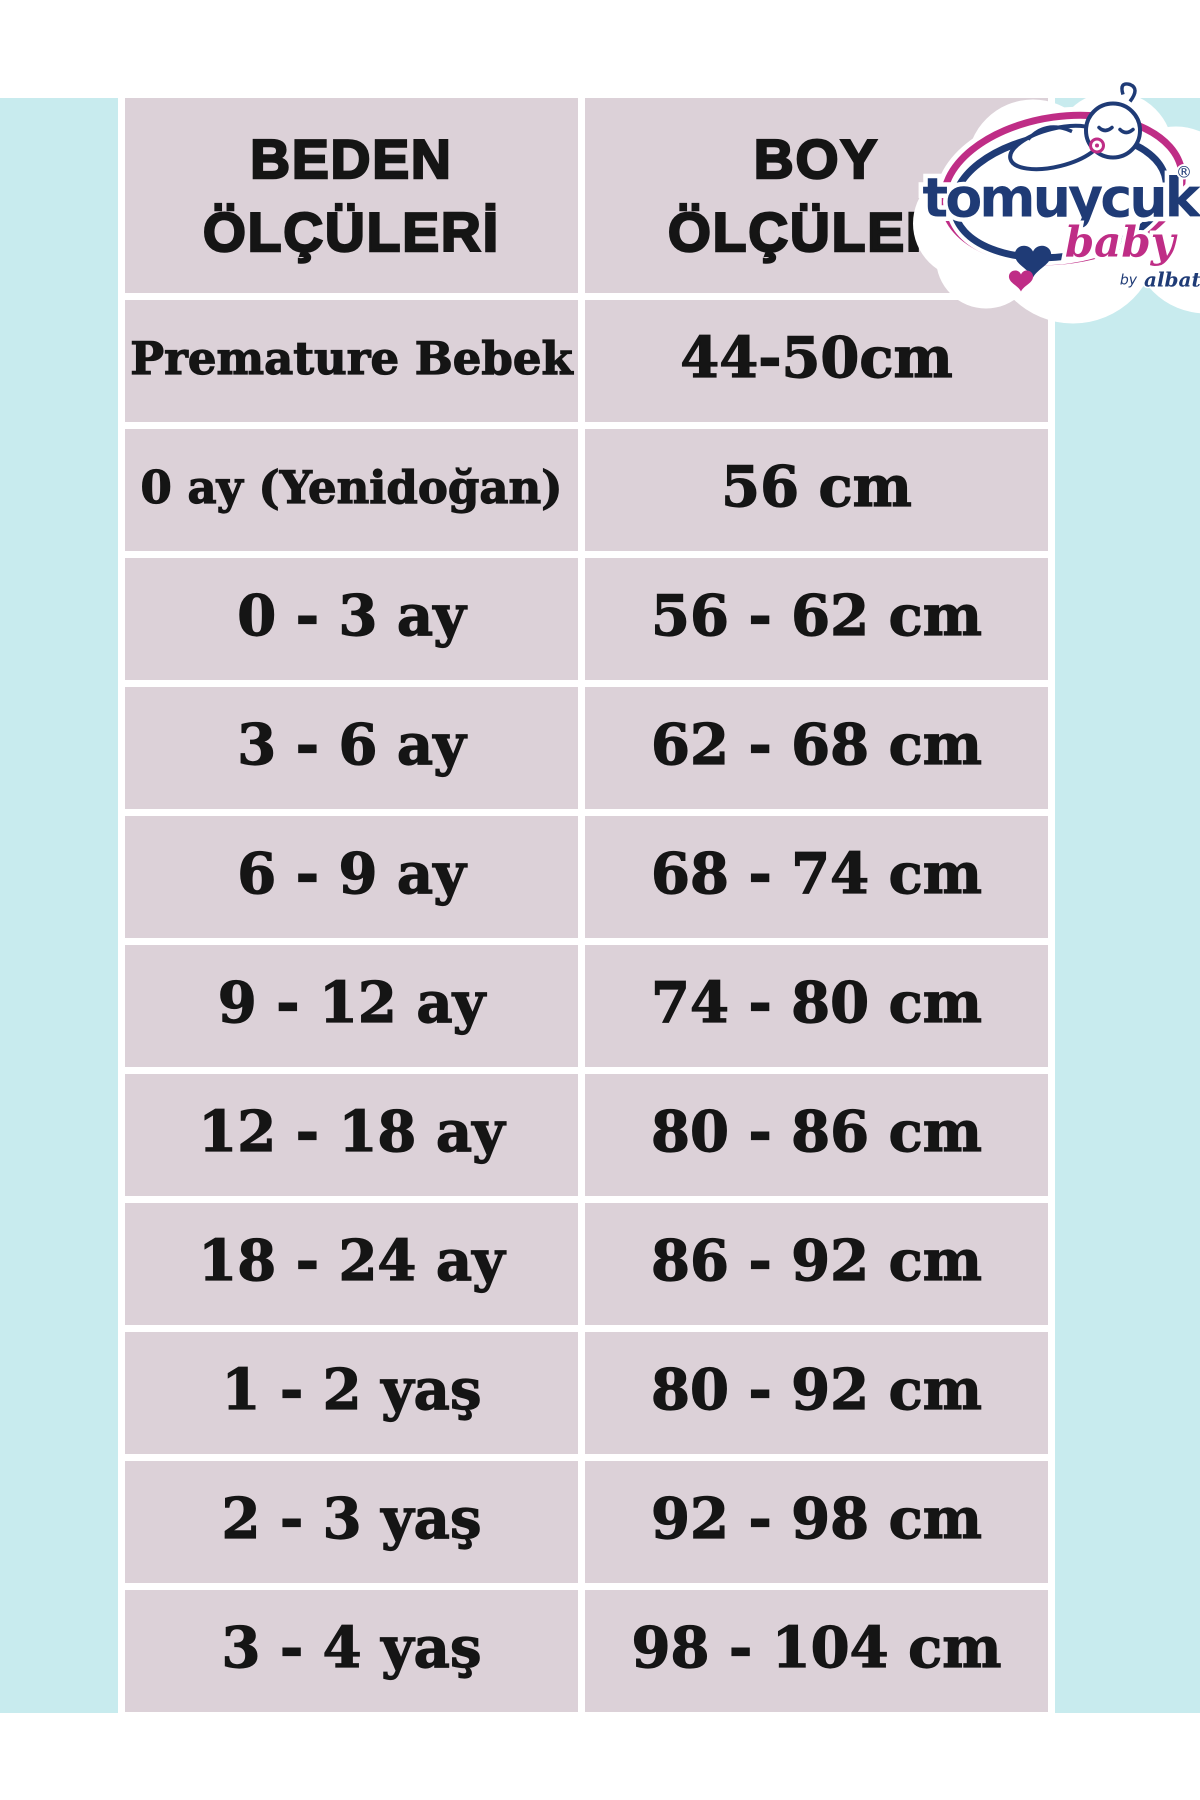  I want to click on size-cell: 6 - 9 ay, so click(351, 877).